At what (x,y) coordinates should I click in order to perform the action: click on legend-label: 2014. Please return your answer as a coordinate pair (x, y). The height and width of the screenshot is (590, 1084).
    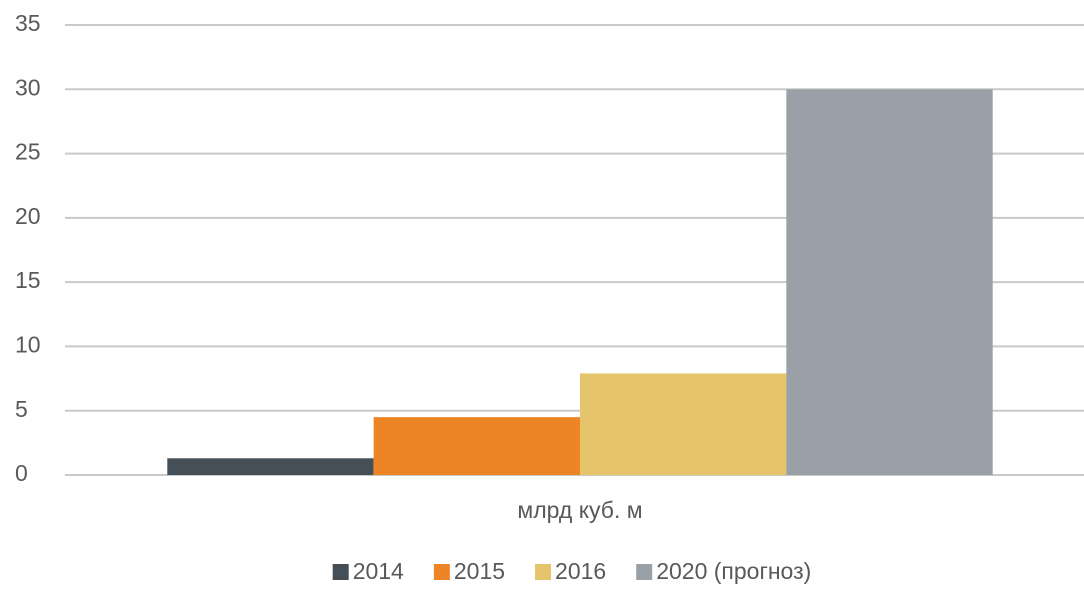
    Looking at the image, I should click on (378, 571).